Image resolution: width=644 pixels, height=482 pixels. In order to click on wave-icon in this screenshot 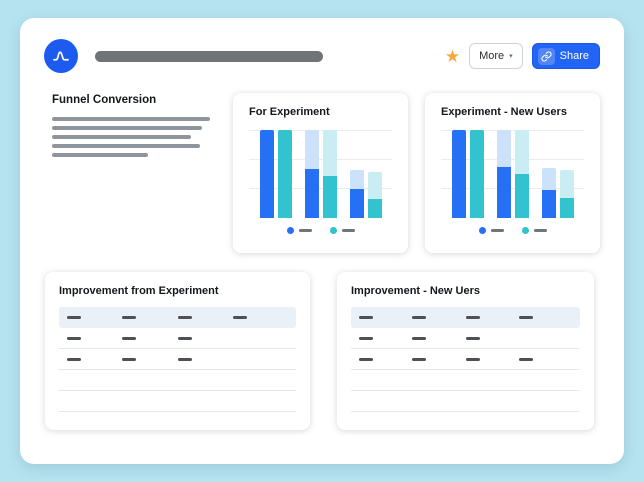, I will do `click(61, 56)`.